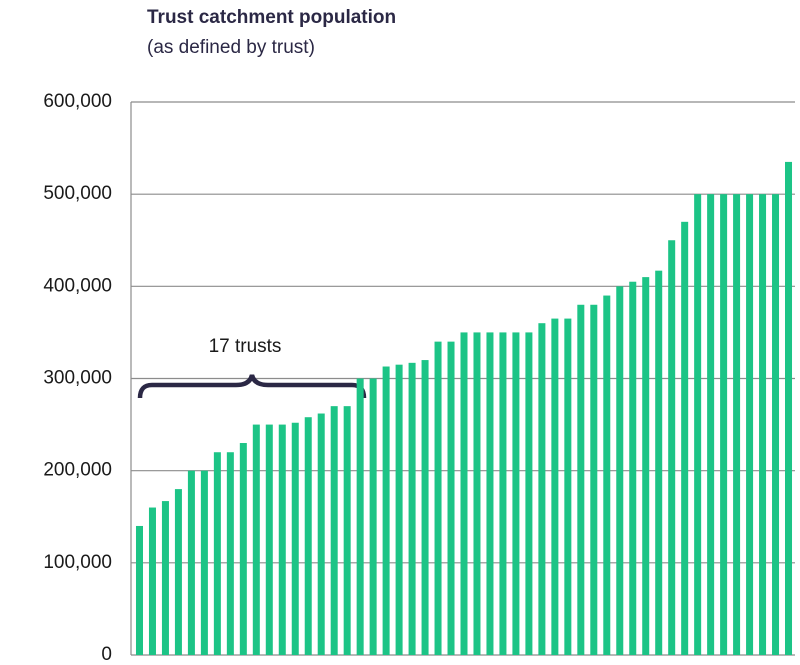 The height and width of the screenshot is (665, 800). What do you see at coordinates (77, 470) in the screenshot?
I see `y-tick-label: 200,000` at bounding box center [77, 470].